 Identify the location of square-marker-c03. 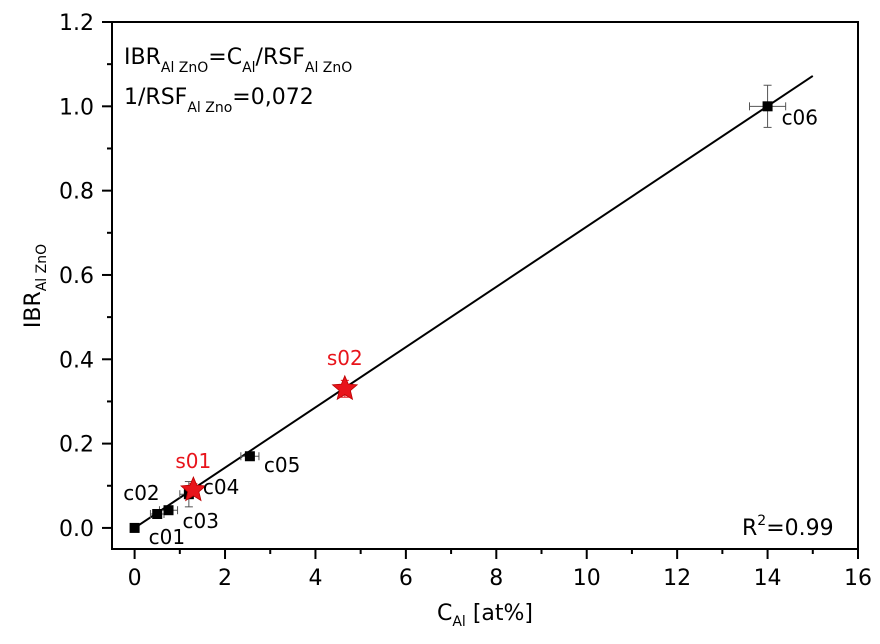
(168, 510).